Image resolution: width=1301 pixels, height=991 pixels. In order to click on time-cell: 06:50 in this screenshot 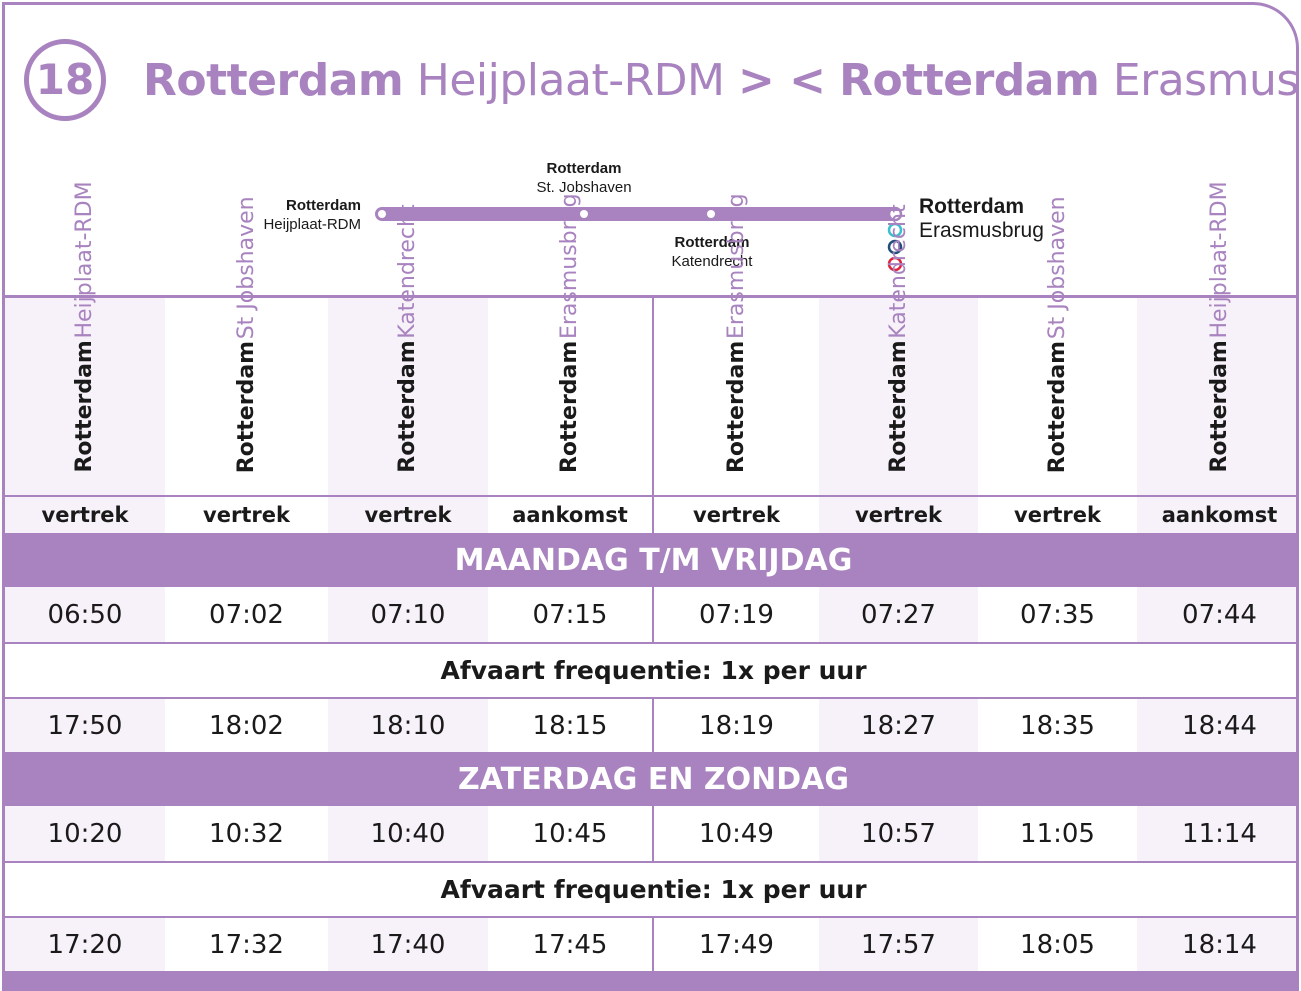, I will do `click(85, 614)`.